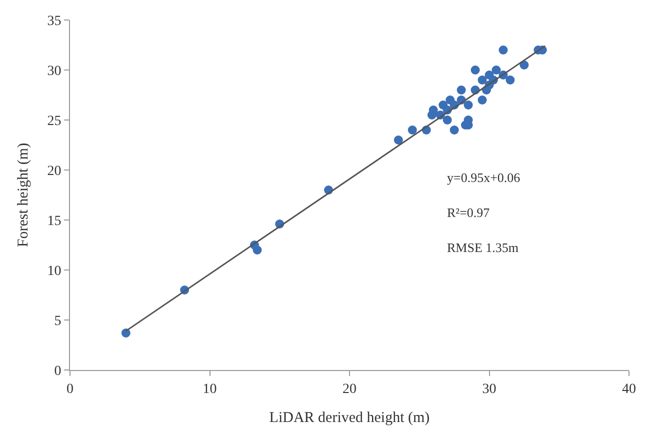 The height and width of the screenshot is (434, 649). What do you see at coordinates (483, 247) in the screenshot?
I see `annotation: RMSE 1.35m` at bounding box center [483, 247].